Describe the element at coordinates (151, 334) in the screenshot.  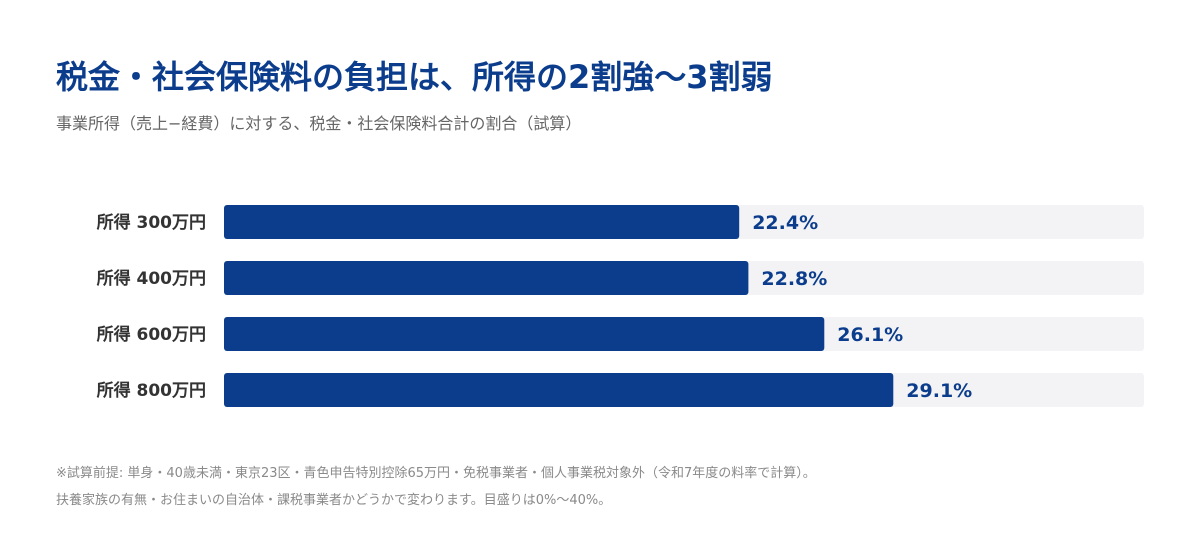
I see `category-label: 所得 600万円` at that location.